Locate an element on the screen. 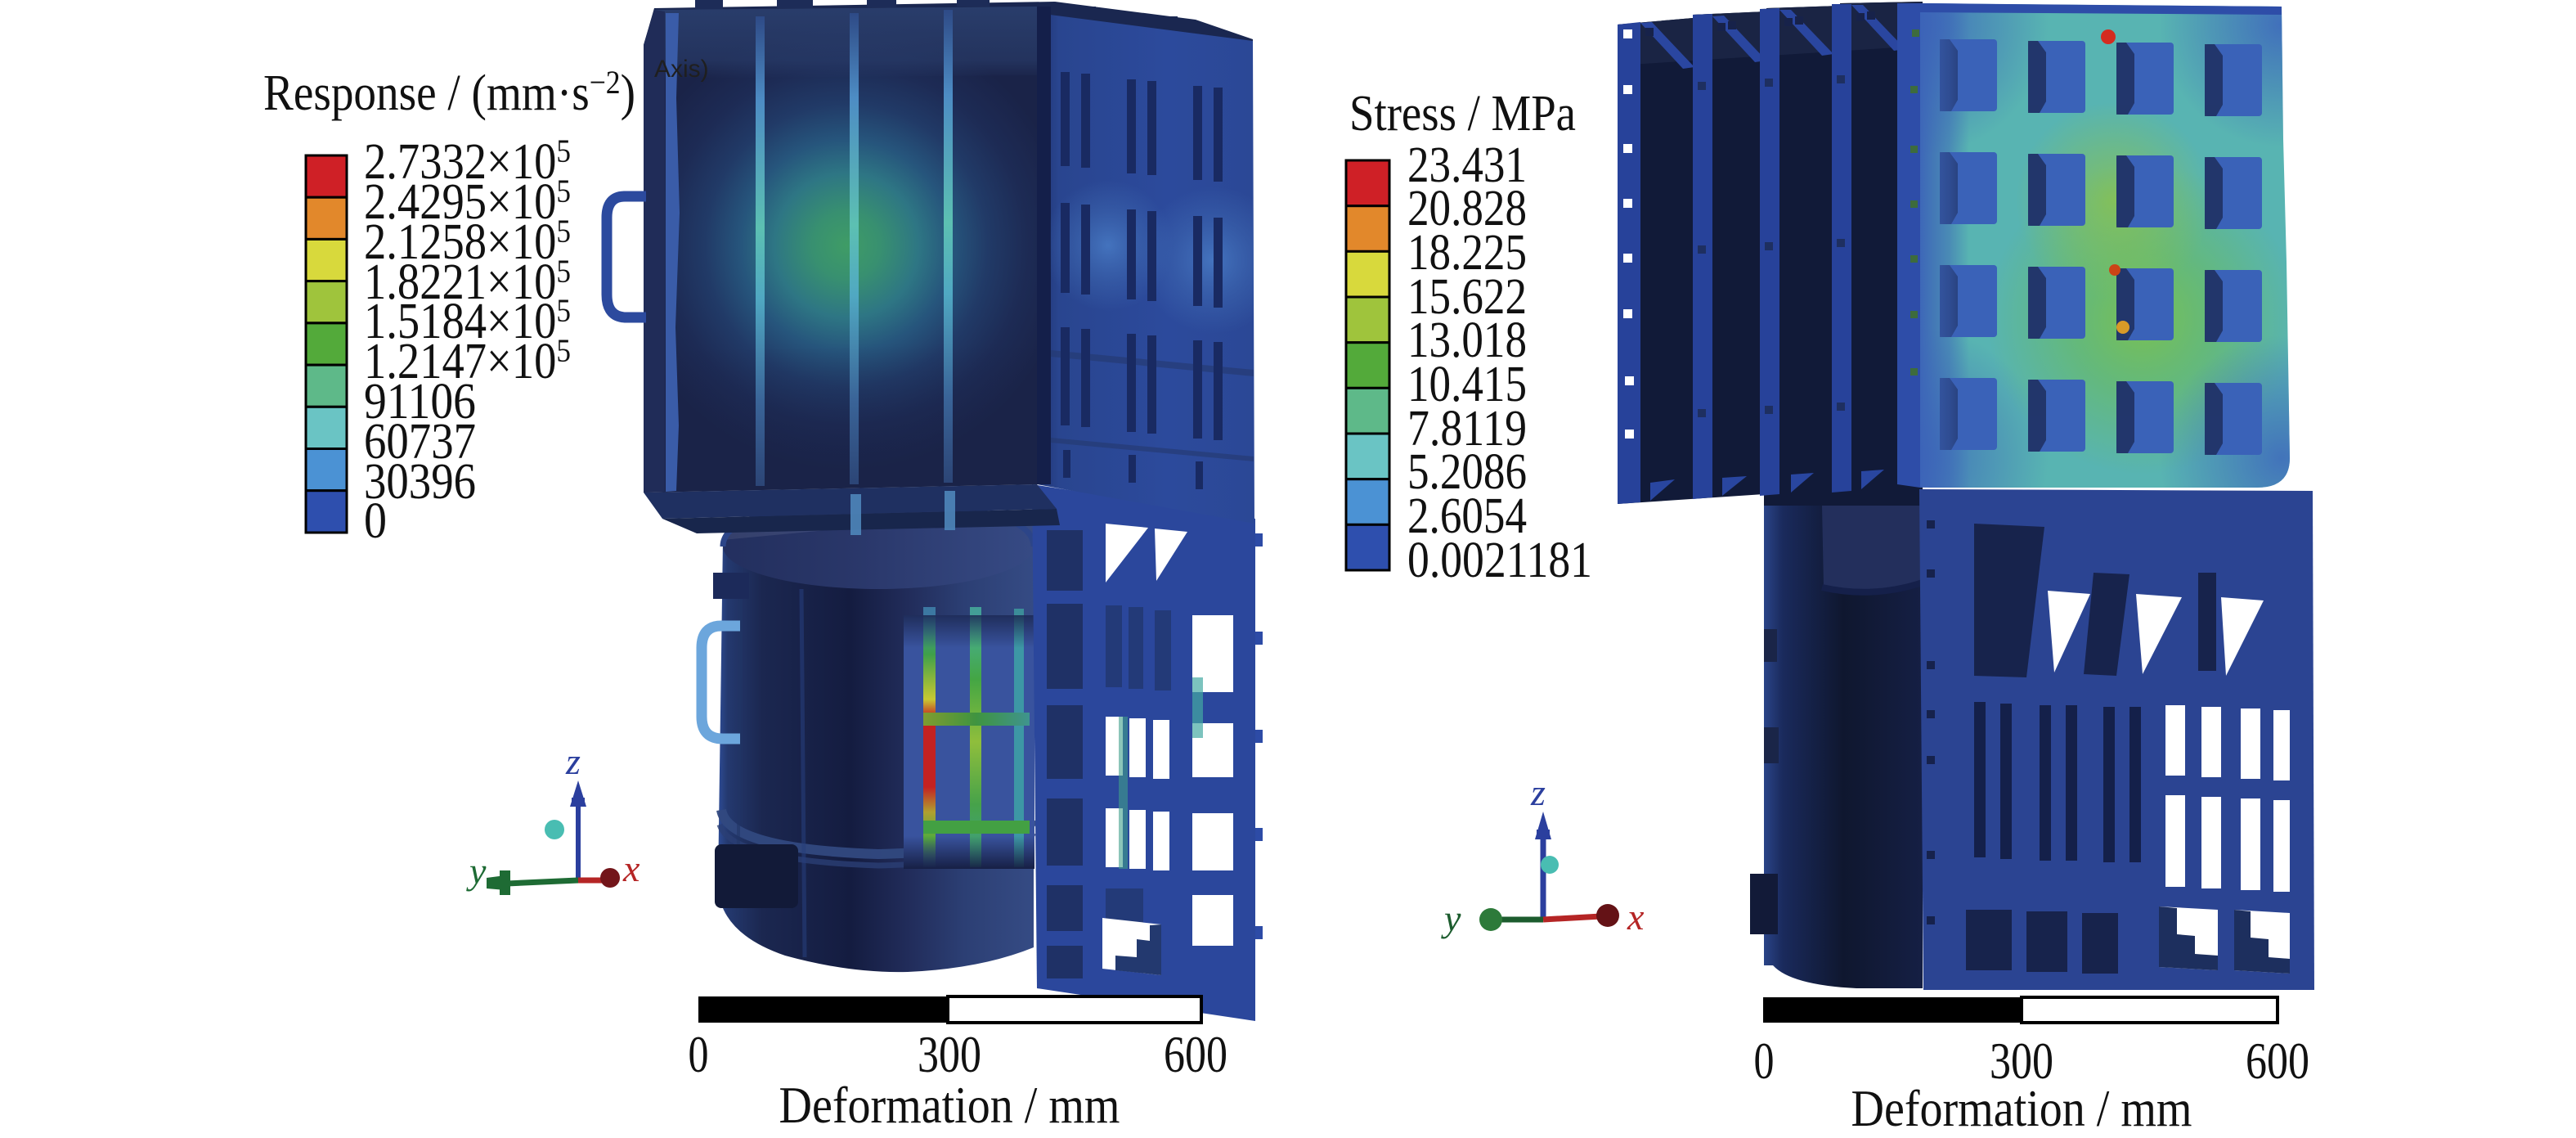 The width and height of the screenshot is (2576, 1138). svg-text: Stress / MPa is located at coordinates (1462, 114).